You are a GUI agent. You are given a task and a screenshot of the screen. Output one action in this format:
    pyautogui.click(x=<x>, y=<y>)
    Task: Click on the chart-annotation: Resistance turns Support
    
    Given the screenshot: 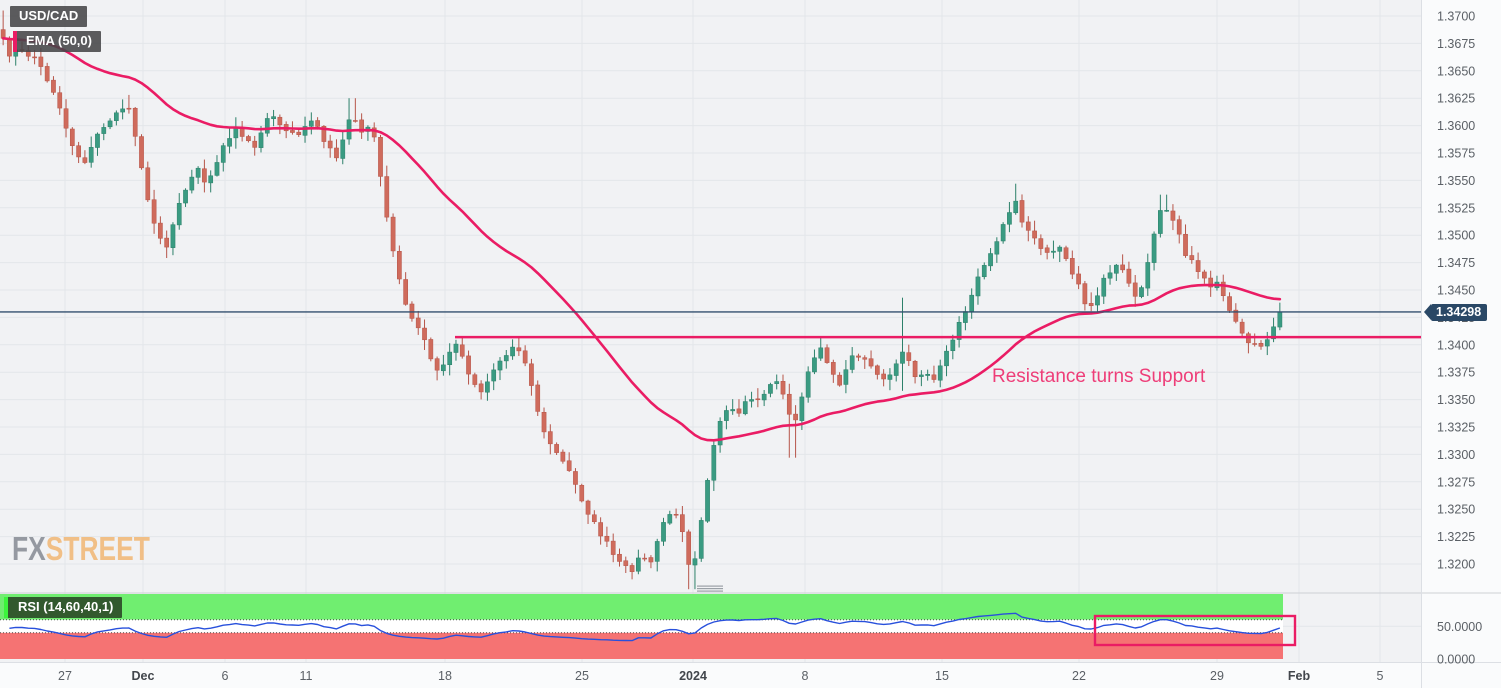 What is the action you would take?
    pyautogui.click(x=1099, y=376)
    